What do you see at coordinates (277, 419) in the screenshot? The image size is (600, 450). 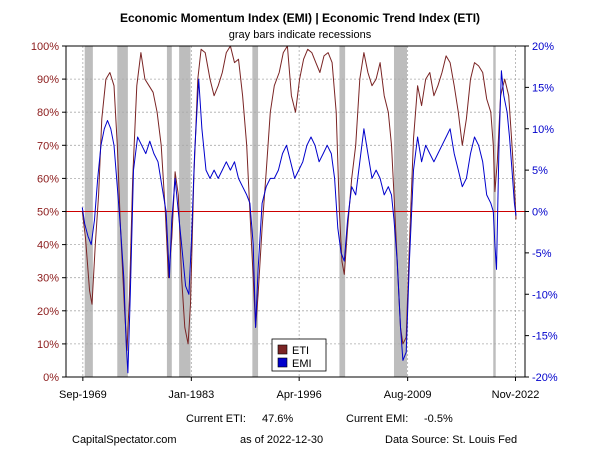 I see `current-eti-value: 47.6%` at bounding box center [277, 419].